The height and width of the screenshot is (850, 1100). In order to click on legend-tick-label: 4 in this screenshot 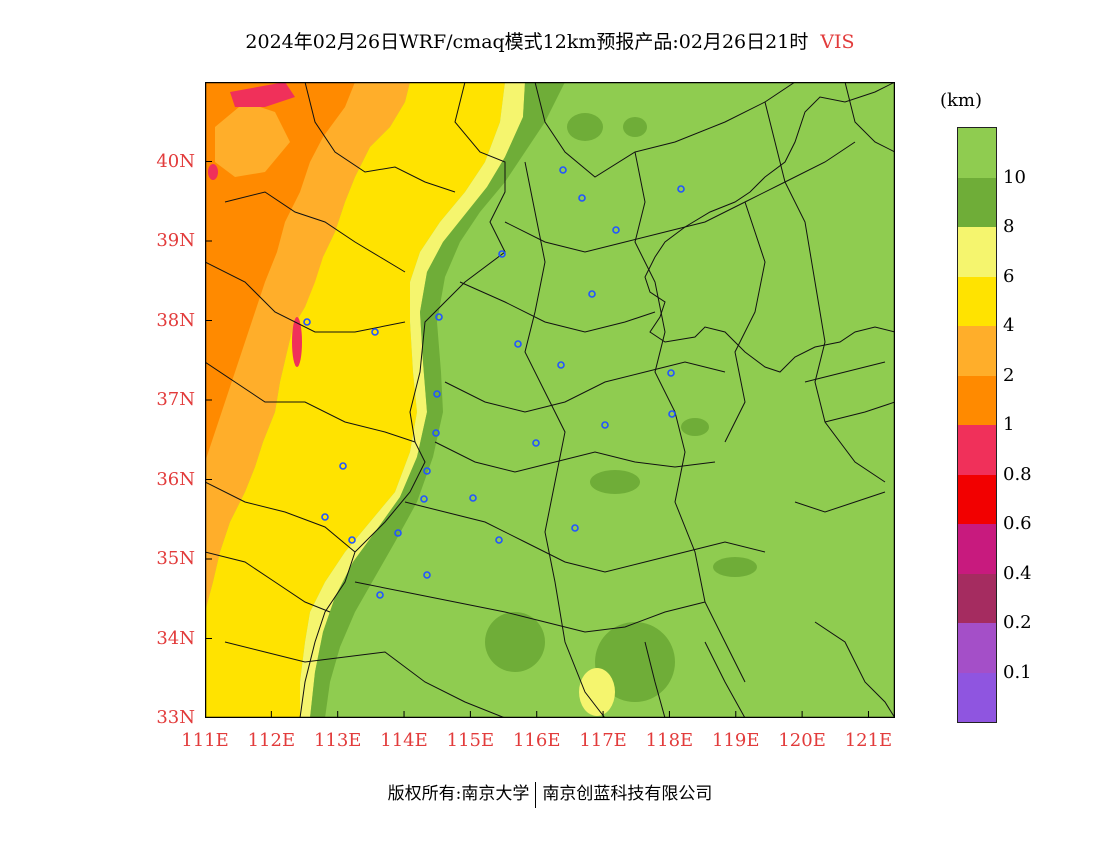, I will do `click(1009, 325)`.